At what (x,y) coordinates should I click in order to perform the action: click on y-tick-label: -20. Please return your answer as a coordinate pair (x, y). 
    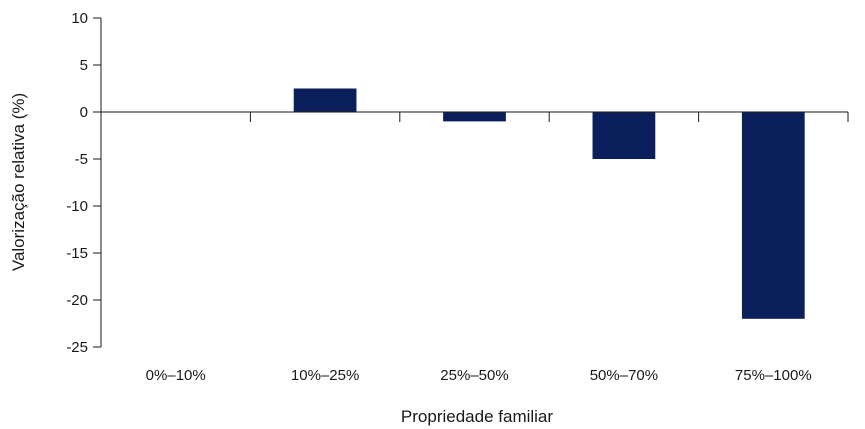
    Looking at the image, I should click on (77, 300).